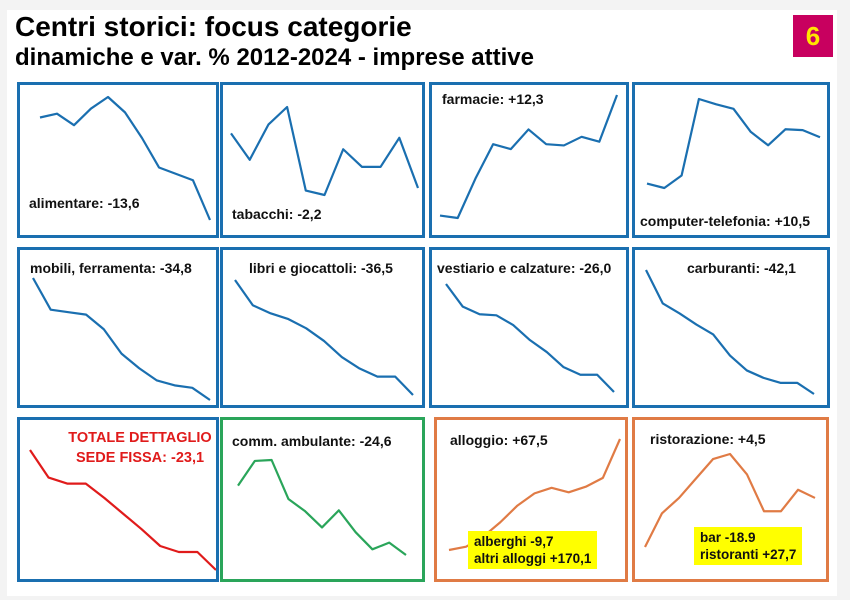  What do you see at coordinates (533, 558) in the screenshot?
I see `panel-note-line2: altri alloggi +170,1` at bounding box center [533, 558].